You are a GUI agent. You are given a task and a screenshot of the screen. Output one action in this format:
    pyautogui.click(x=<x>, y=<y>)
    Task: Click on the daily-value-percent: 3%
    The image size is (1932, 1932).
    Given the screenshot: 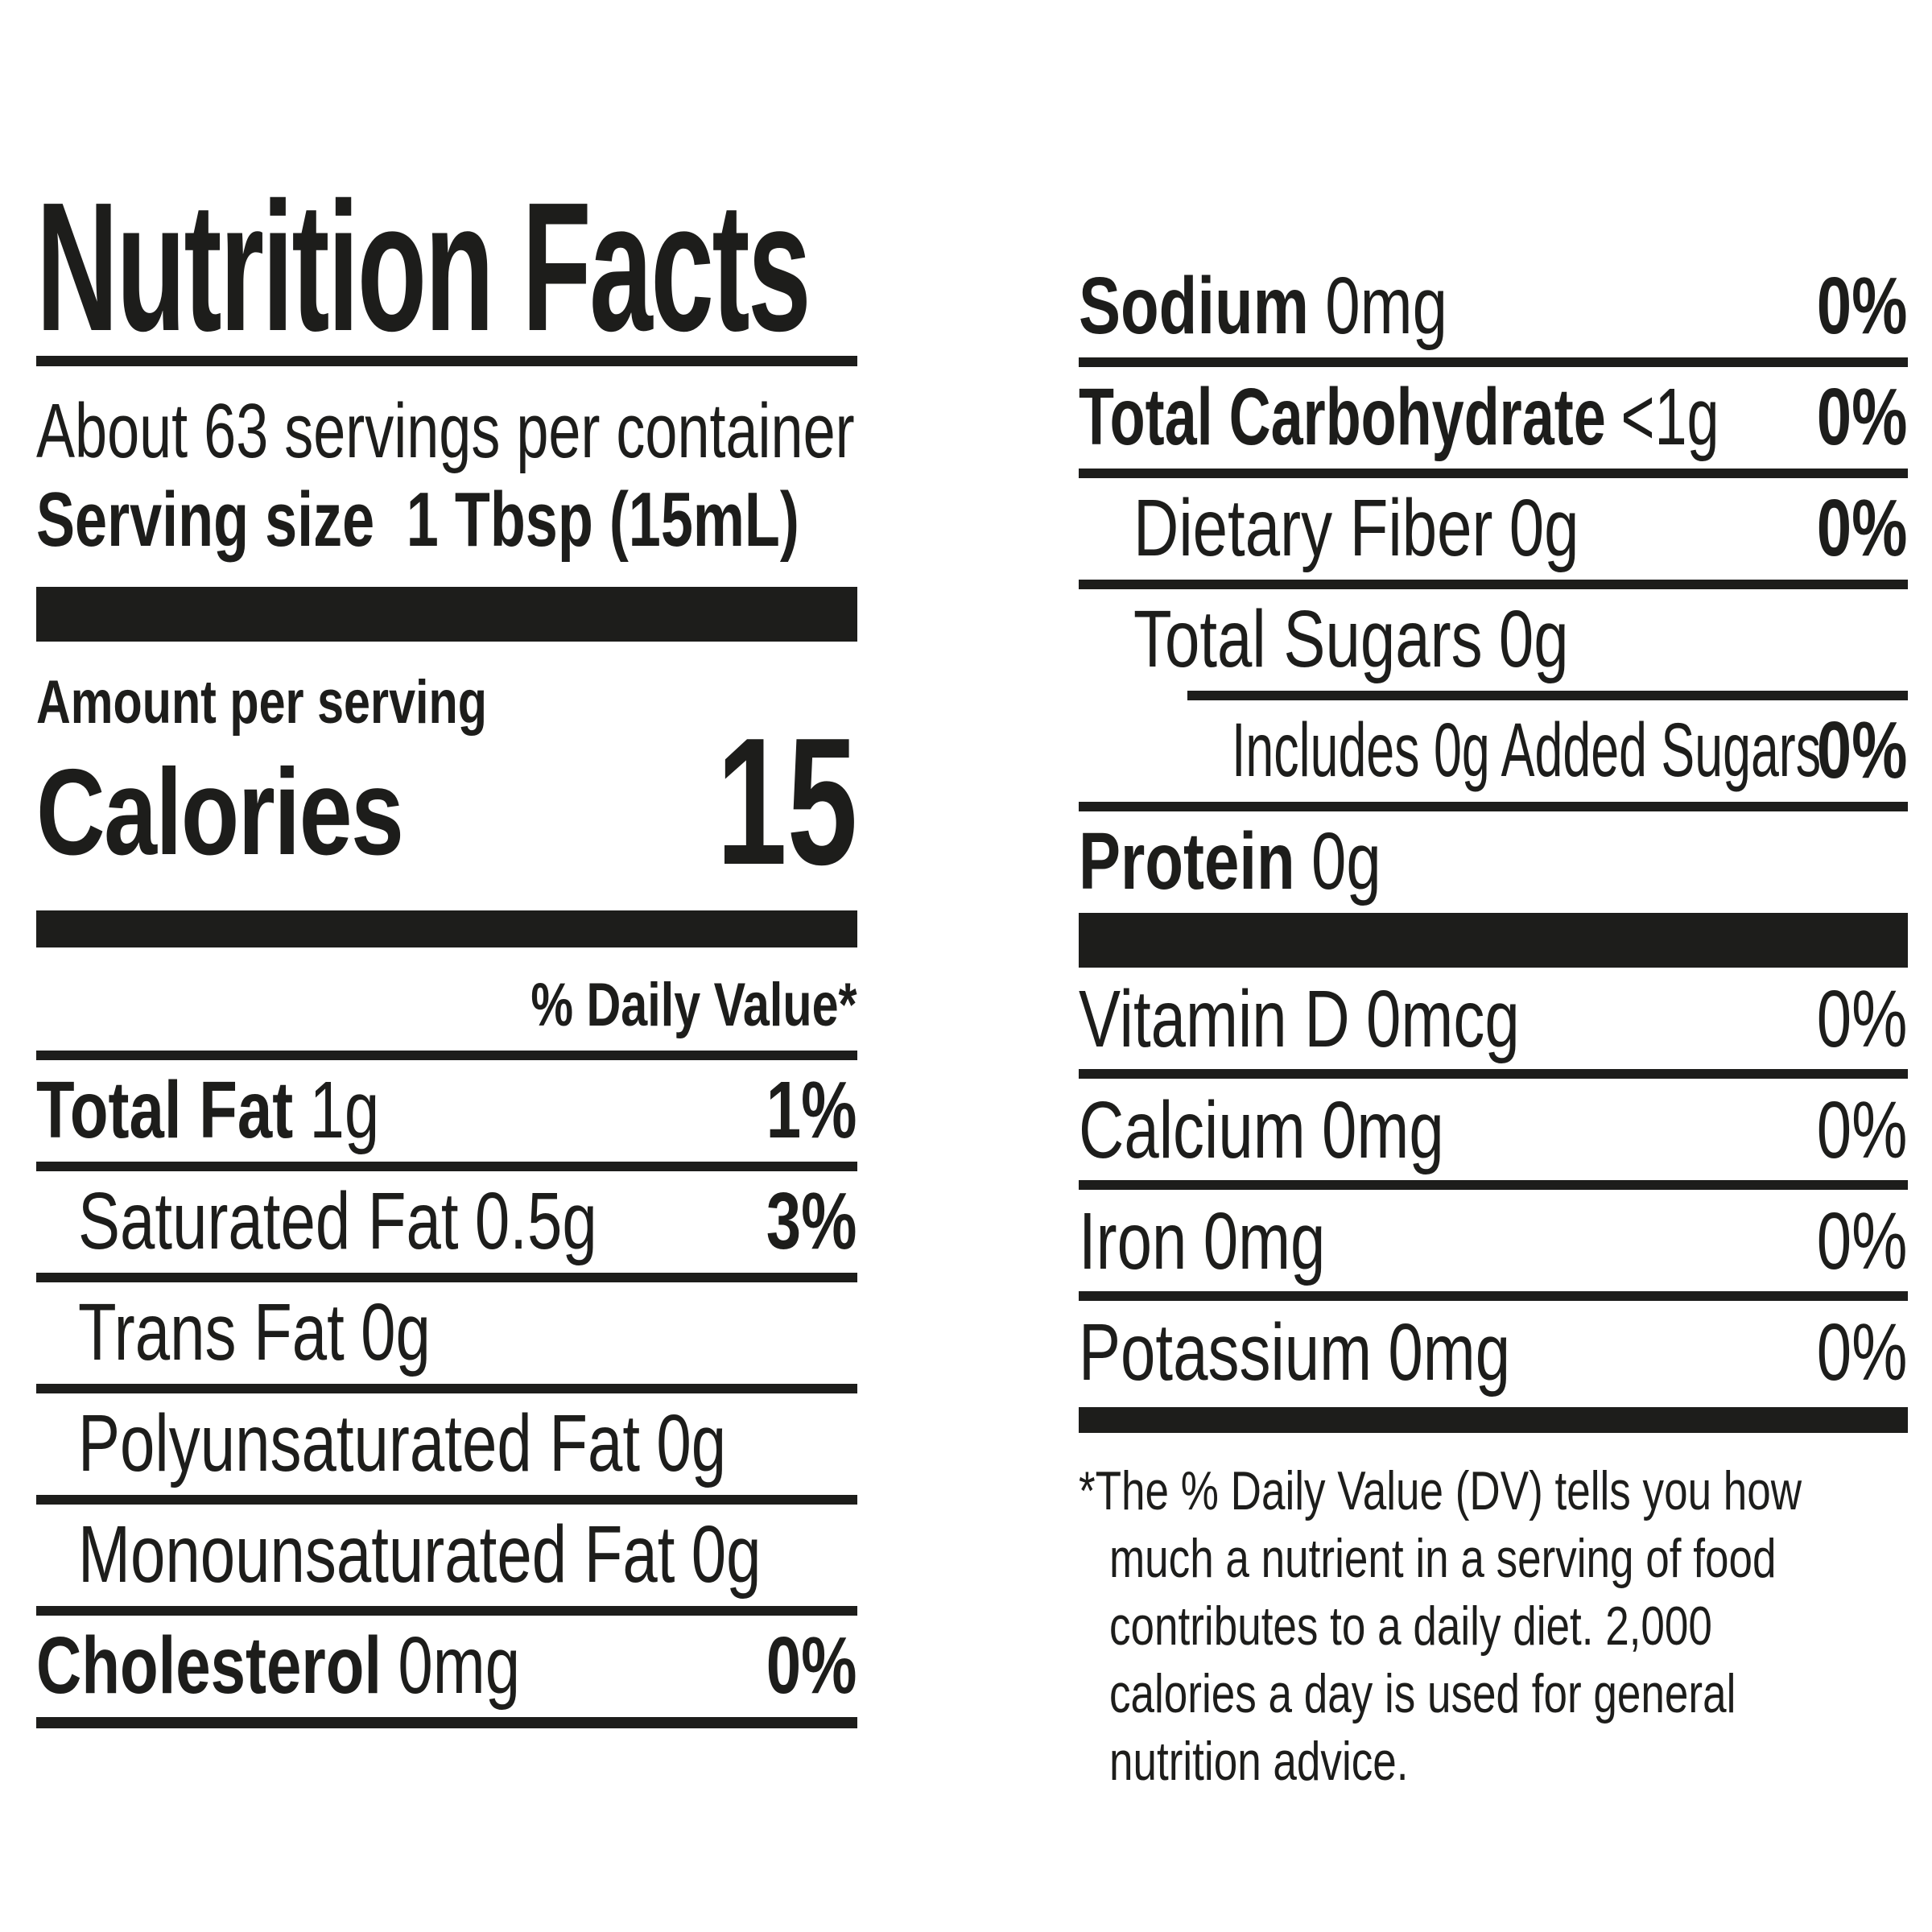 What is the action you would take?
    pyautogui.click(x=811, y=1221)
    